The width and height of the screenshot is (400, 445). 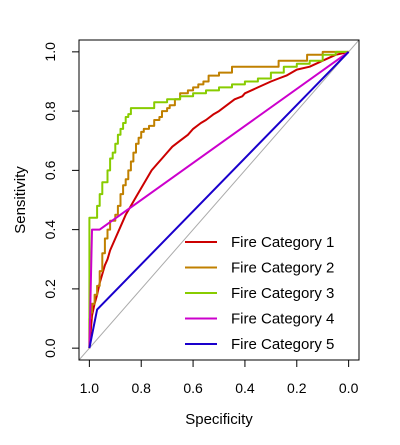 What do you see at coordinates (245, 388) in the screenshot?
I see `x-tick-label: 0.4` at bounding box center [245, 388].